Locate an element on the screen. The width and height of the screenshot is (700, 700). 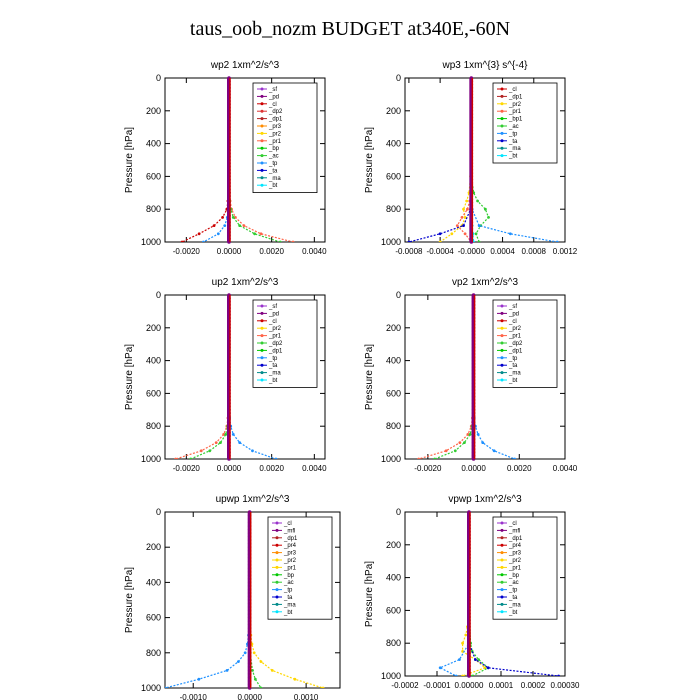
y-axis-label: Pressure [hPa] is located at coordinates (129, 377).